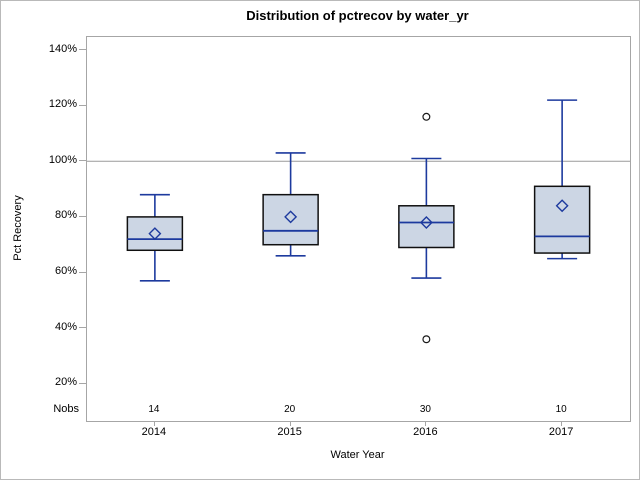 The image size is (640, 480). I want to click on y-tick-label: 100%, so click(62, 159).